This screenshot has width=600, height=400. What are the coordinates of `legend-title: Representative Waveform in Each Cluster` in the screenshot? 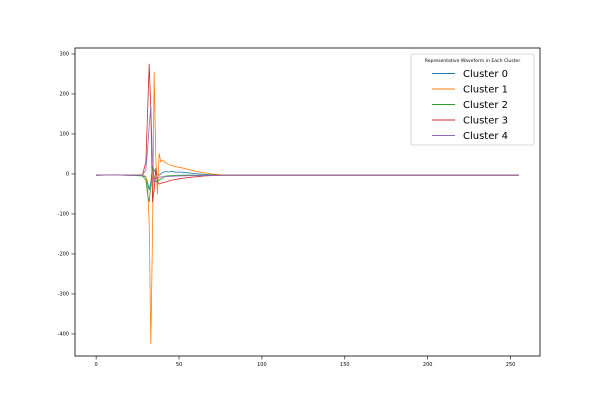 It's located at (473, 61).